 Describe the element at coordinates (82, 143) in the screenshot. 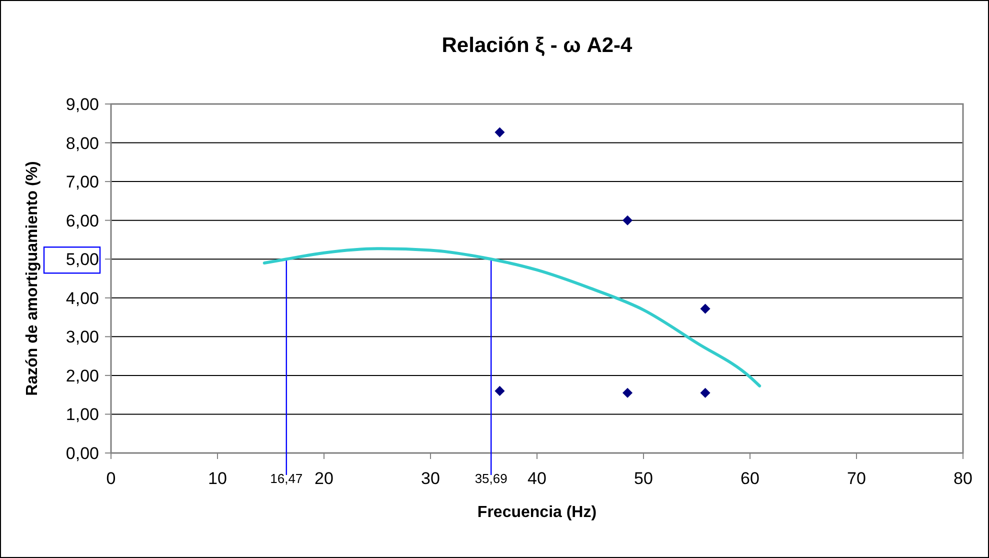

I see `y-tick-label: 8,00` at that location.